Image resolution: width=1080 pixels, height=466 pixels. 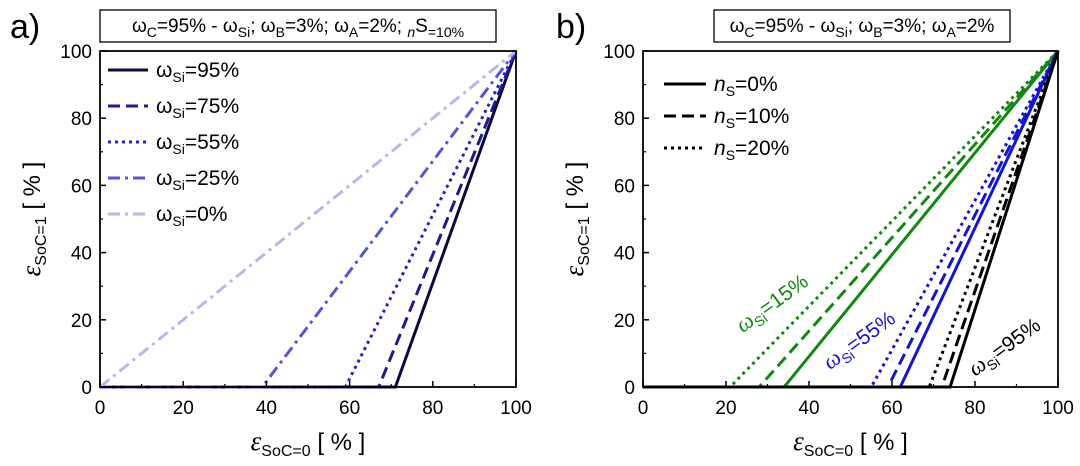 What do you see at coordinates (25, 27) in the screenshot?
I see `panel-label: a)` at bounding box center [25, 27].